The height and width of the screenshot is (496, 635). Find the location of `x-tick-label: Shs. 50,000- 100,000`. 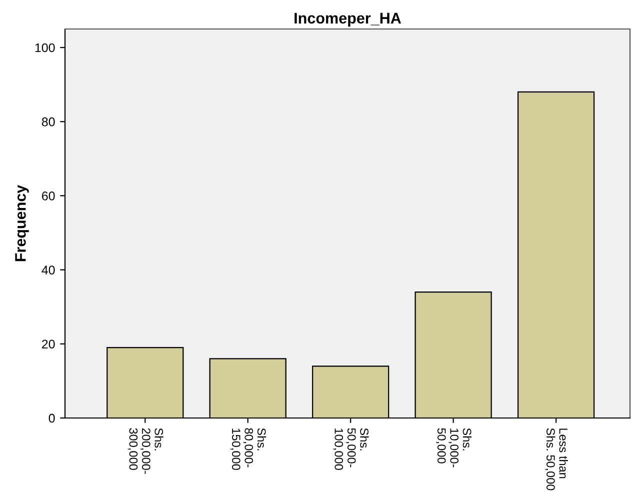

x-tick-label: Shs. 50,000- 100,000 is located at coordinates (351, 449).